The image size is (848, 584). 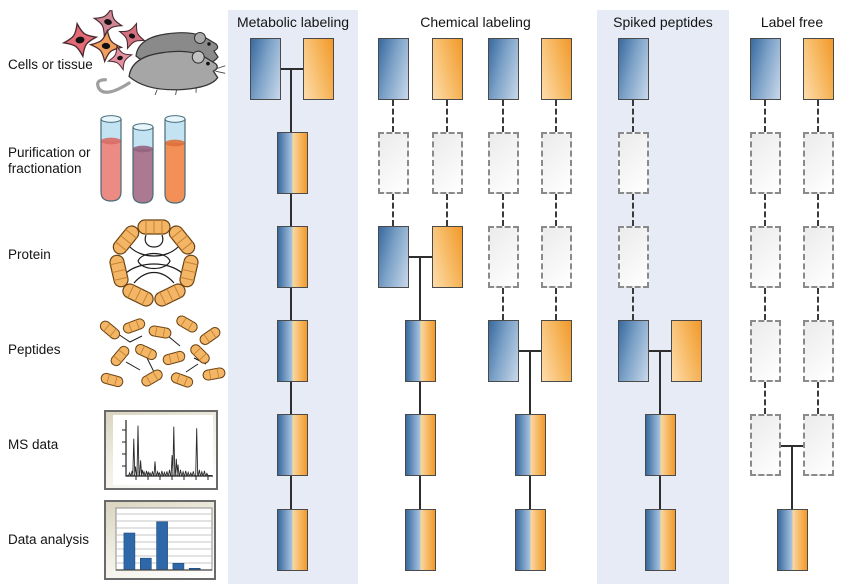 I want to click on bar-chart-icon, so click(x=160, y=540).